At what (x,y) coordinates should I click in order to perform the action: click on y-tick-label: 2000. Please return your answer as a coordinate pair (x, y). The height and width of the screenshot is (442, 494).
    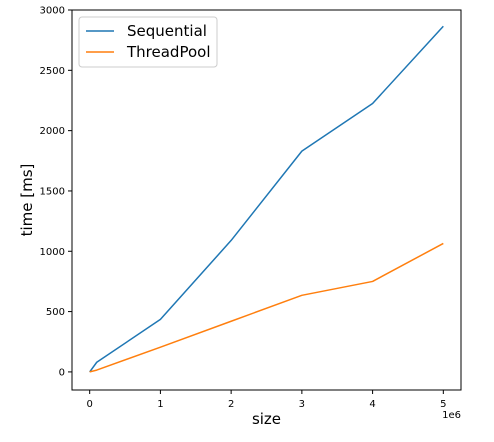
    Looking at the image, I should click on (52, 131).